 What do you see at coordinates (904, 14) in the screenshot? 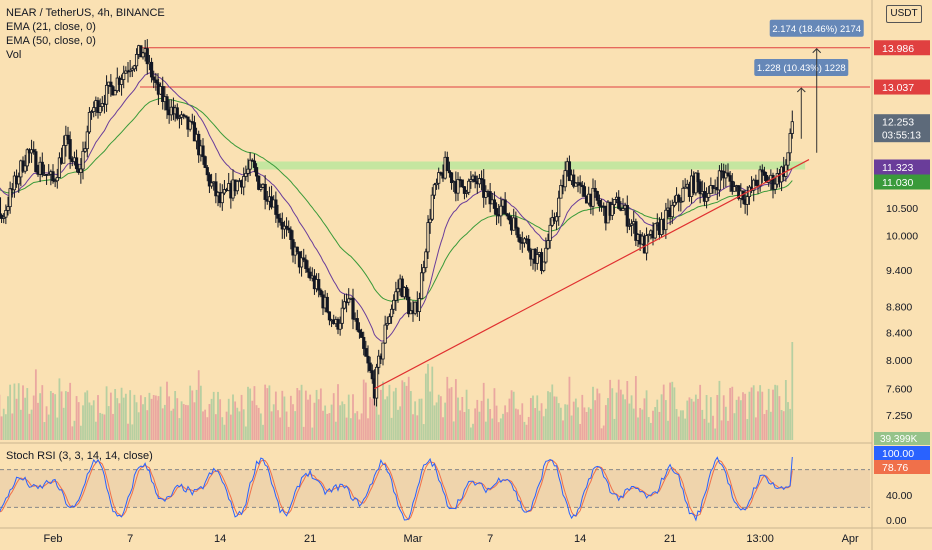
I see `currency-button: USDT` at bounding box center [904, 14].